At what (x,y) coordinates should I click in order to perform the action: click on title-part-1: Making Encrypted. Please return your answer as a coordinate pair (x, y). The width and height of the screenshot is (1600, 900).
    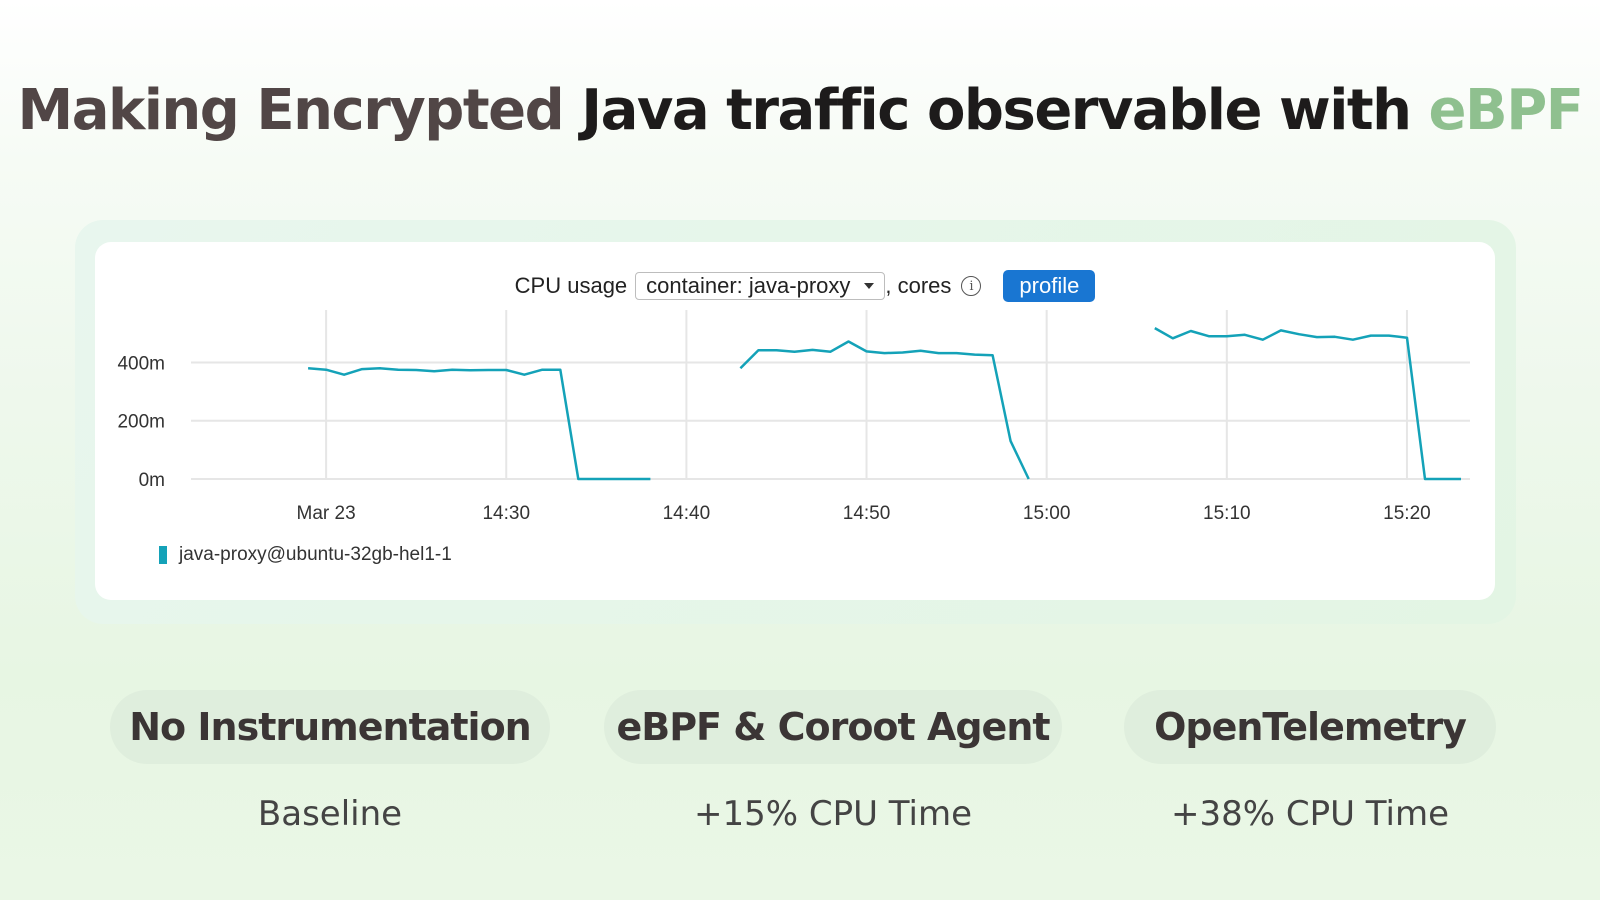
    Looking at the image, I should click on (299, 110).